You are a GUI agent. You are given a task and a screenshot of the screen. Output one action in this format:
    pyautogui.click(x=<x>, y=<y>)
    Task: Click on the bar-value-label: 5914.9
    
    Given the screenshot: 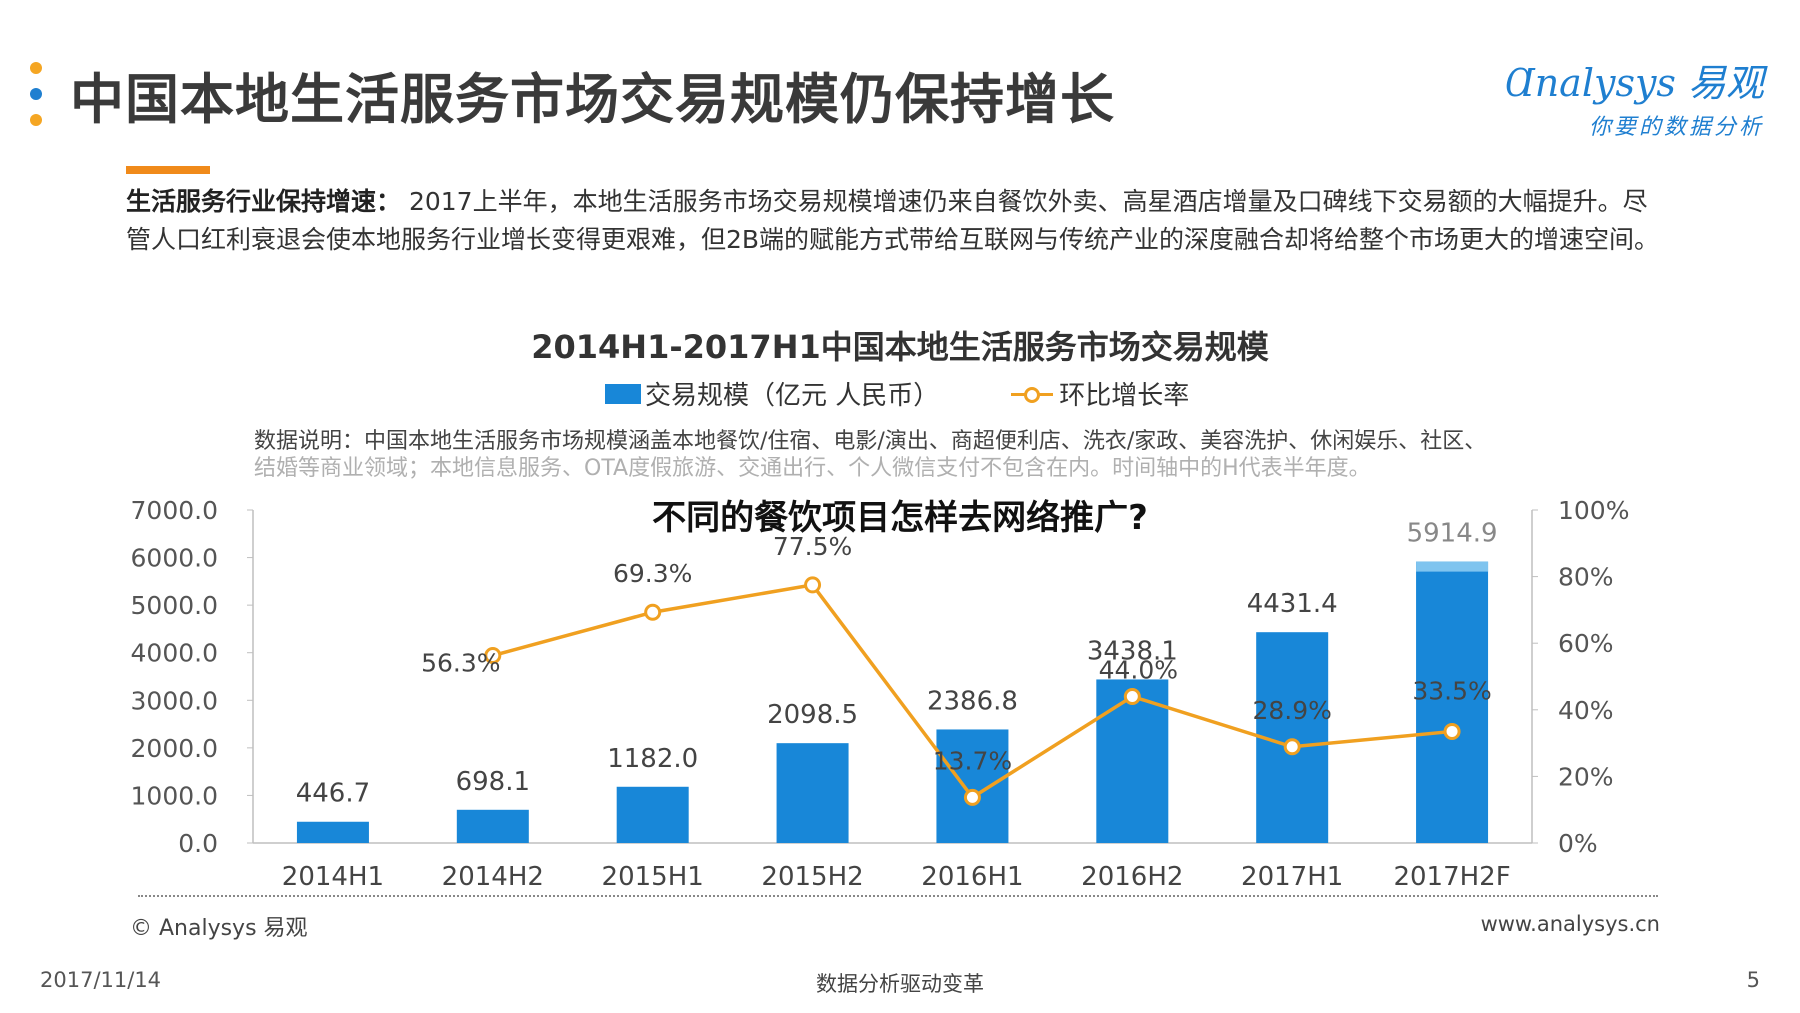 What is the action you would take?
    pyautogui.click(x=1452, y=534)
    